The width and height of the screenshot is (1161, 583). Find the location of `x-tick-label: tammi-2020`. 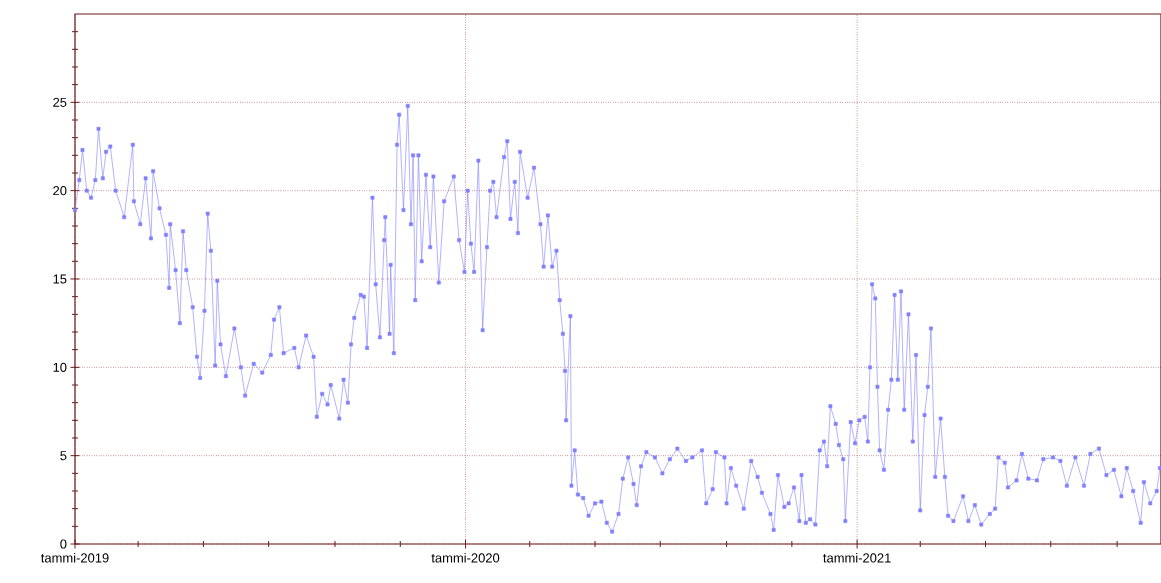

x-tick-label: tammi-2020 is located at coordinates (465, 558).